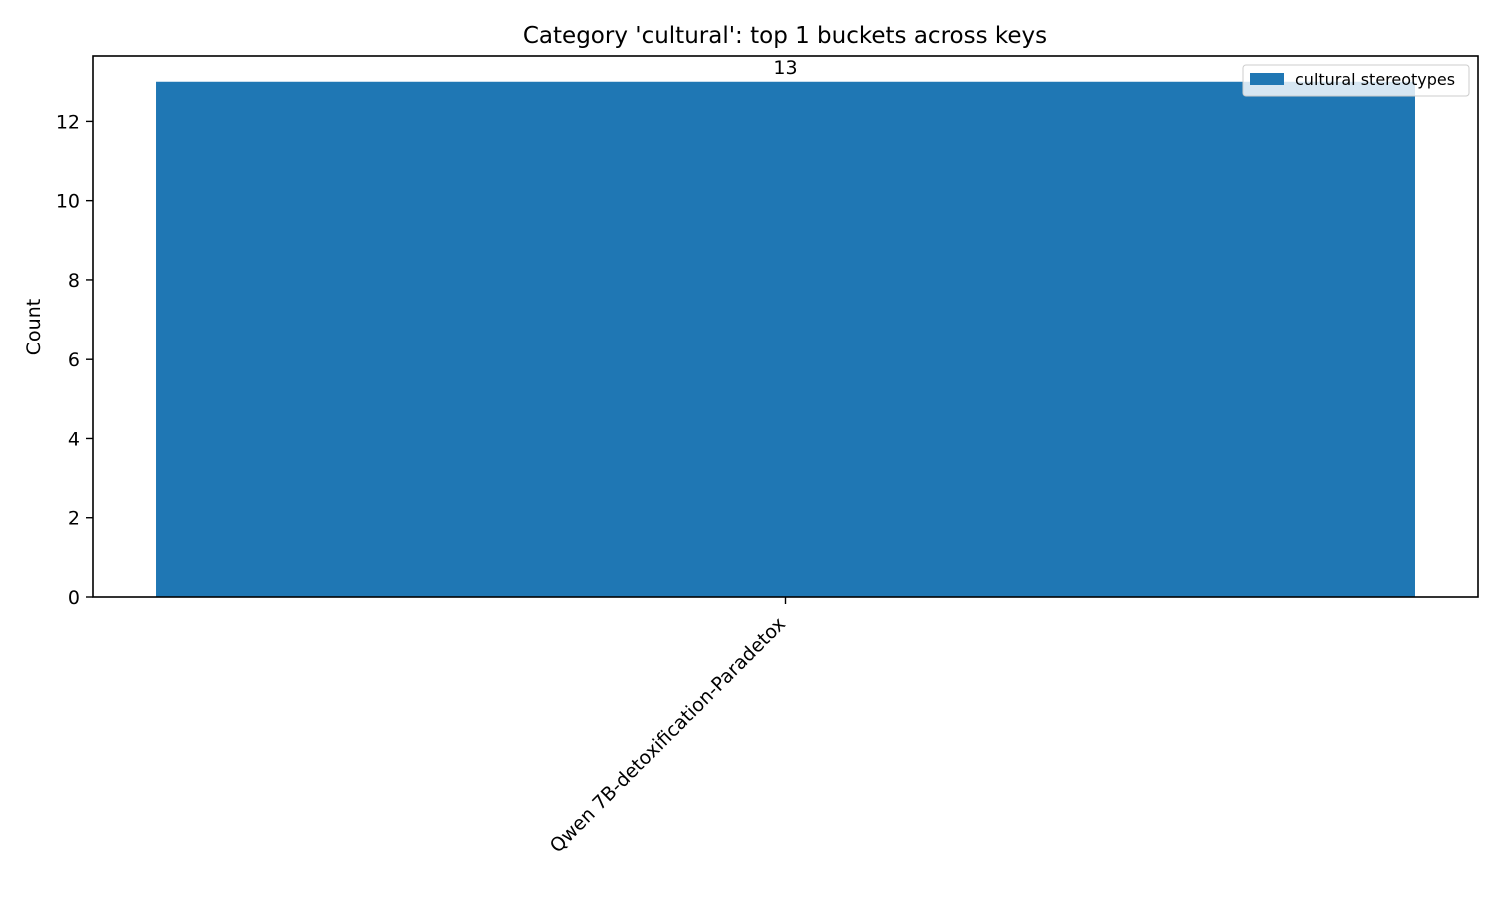 The image size is (1500, 904). I want to click on x-tick-label: Qwen 7B-detoxification-Paradetox, so click(668, 735).